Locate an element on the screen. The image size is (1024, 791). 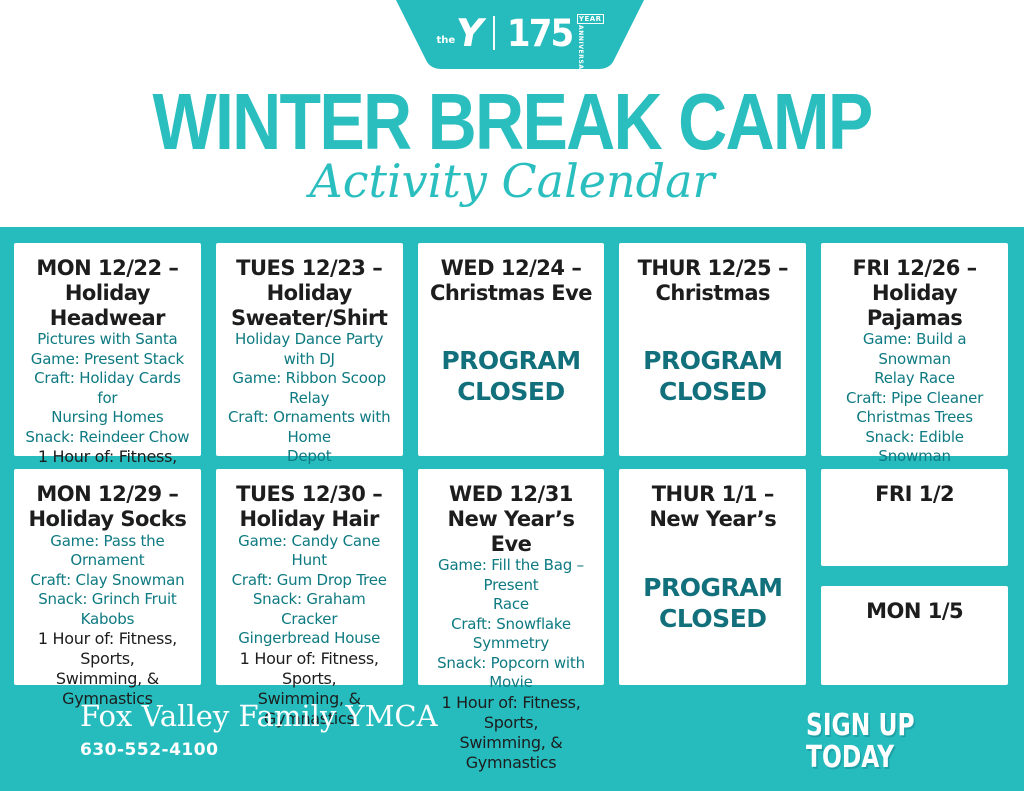
day-title: FRI 1/2 is located at coordinates (915, 494).